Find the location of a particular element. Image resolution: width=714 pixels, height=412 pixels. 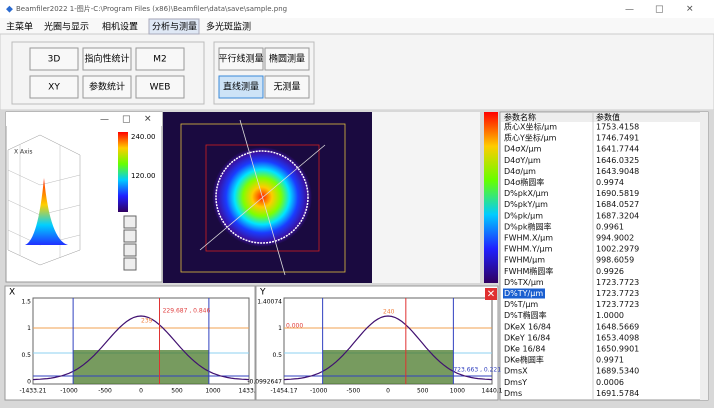

table-cell: 1746.7491 is located at coordinates (617, 138).